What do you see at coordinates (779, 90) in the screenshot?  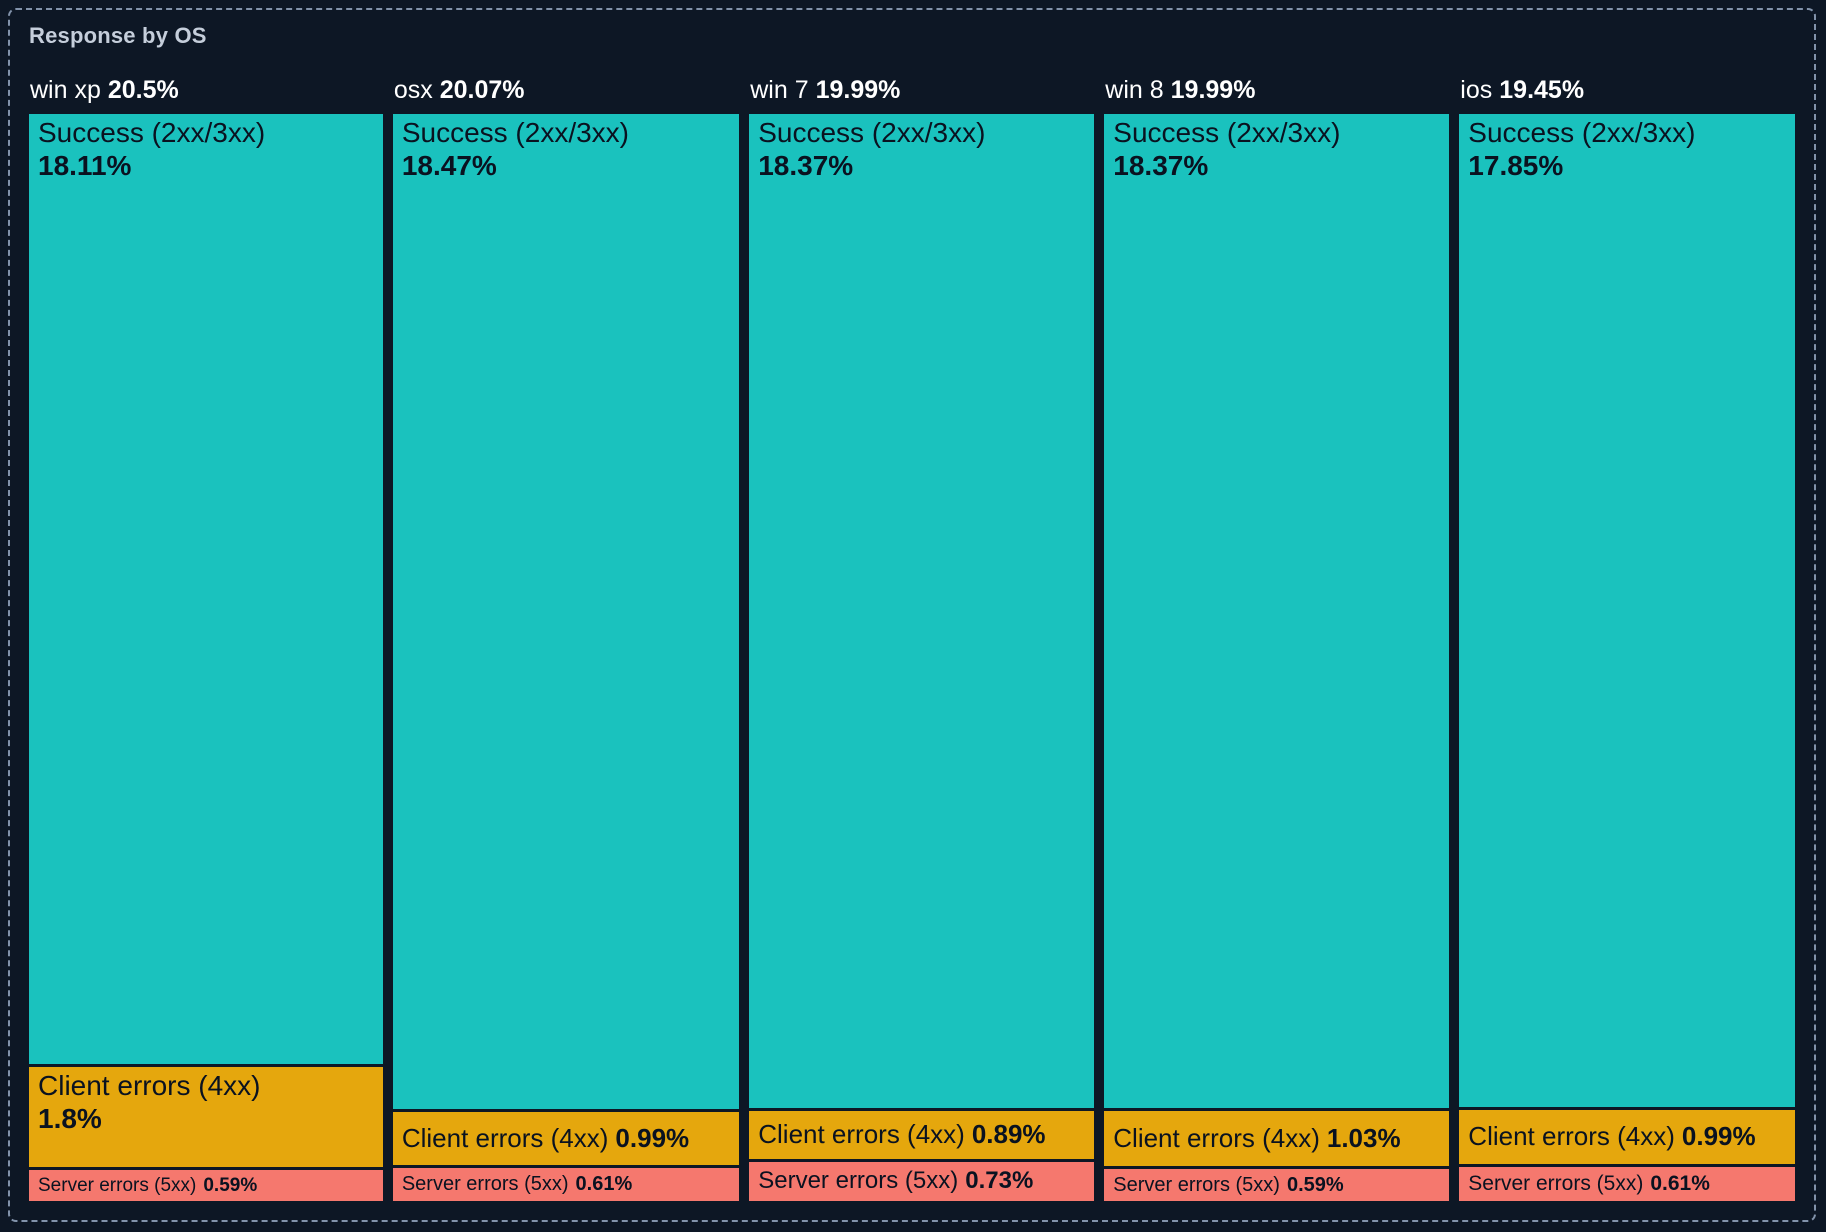 I see `os-name: win 7` at bounding box center [779, 90].